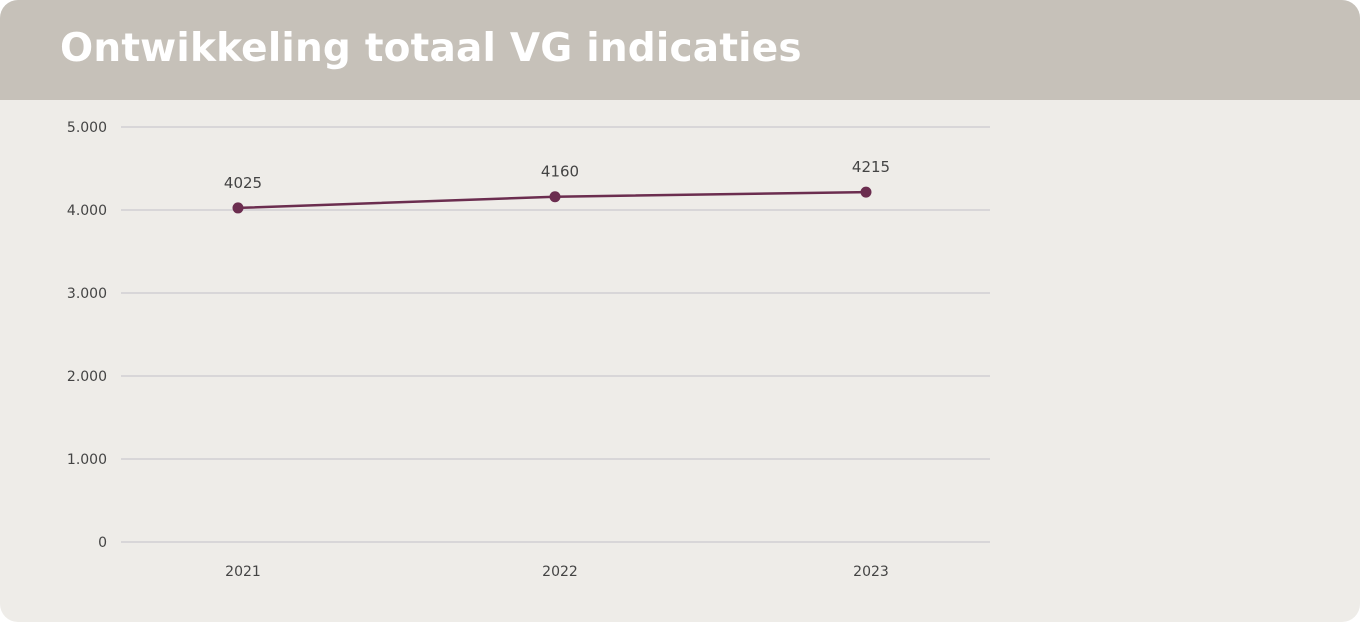 Image resolution: width=1360 pixels, height=622 pixels. I want to click on x-tick-label-2021: 2021, so click(243, 572).